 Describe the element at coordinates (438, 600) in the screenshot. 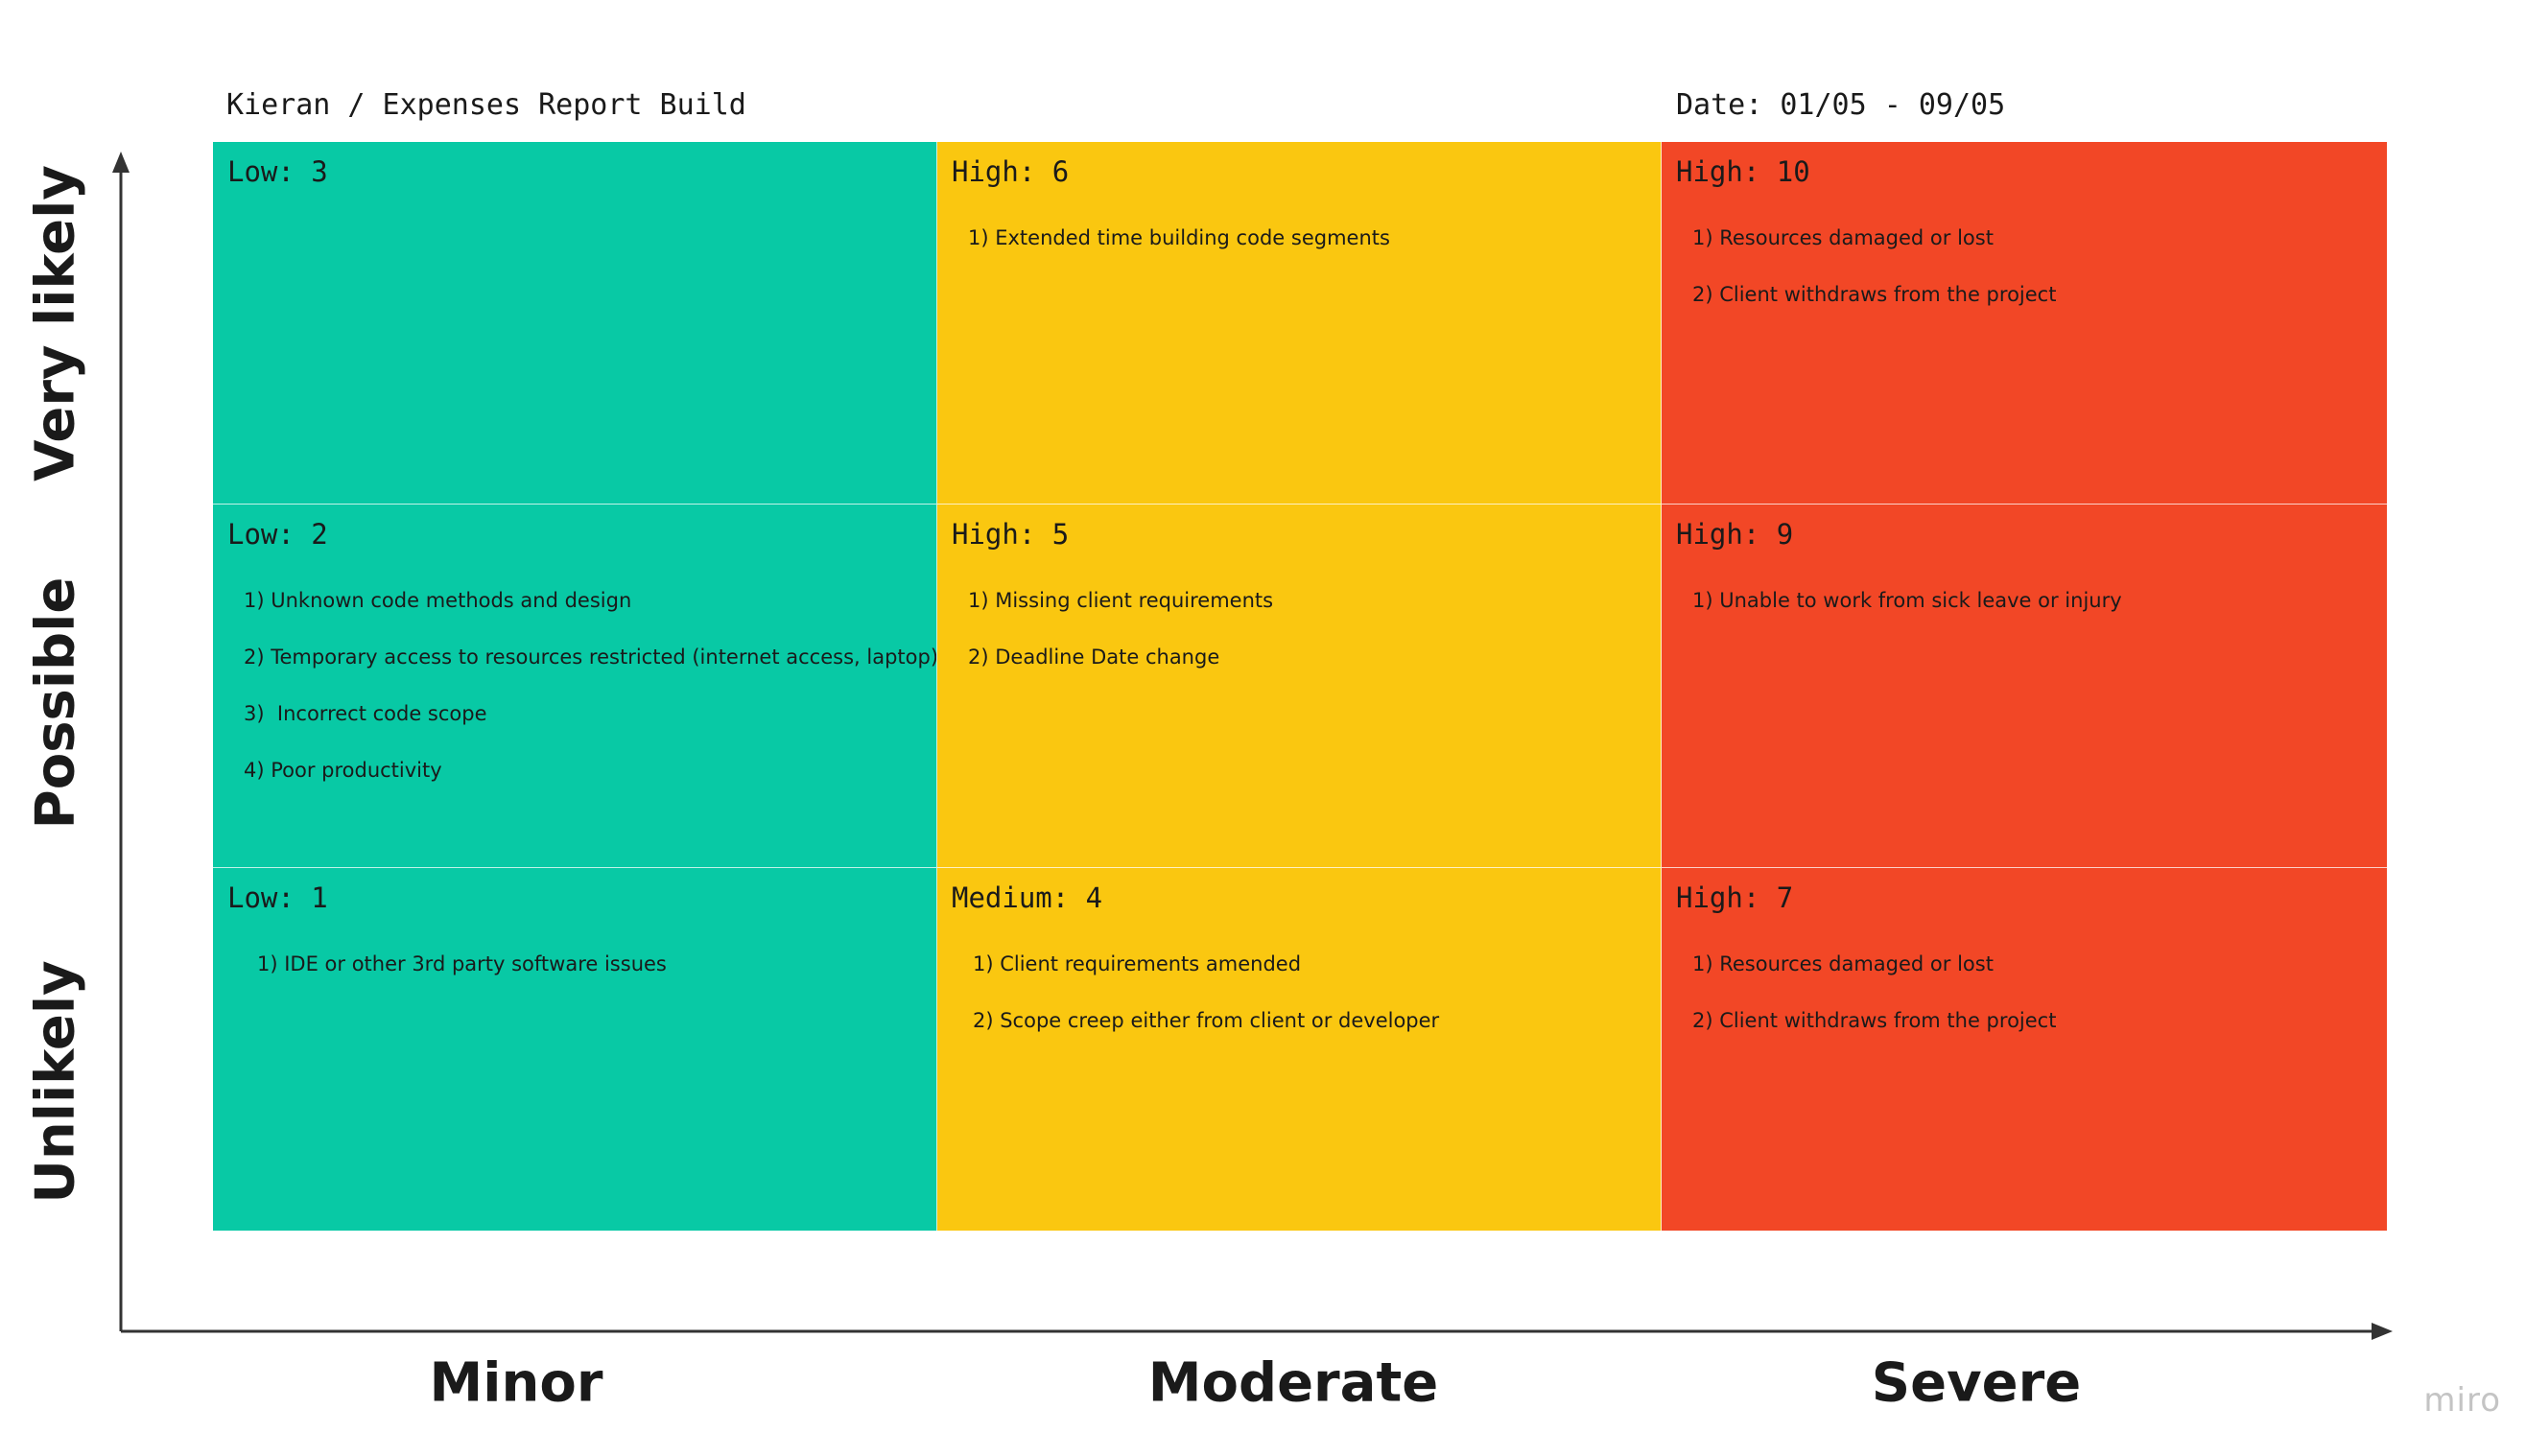

I see `risk-item: 1) Unknown code methods and design` at that location.